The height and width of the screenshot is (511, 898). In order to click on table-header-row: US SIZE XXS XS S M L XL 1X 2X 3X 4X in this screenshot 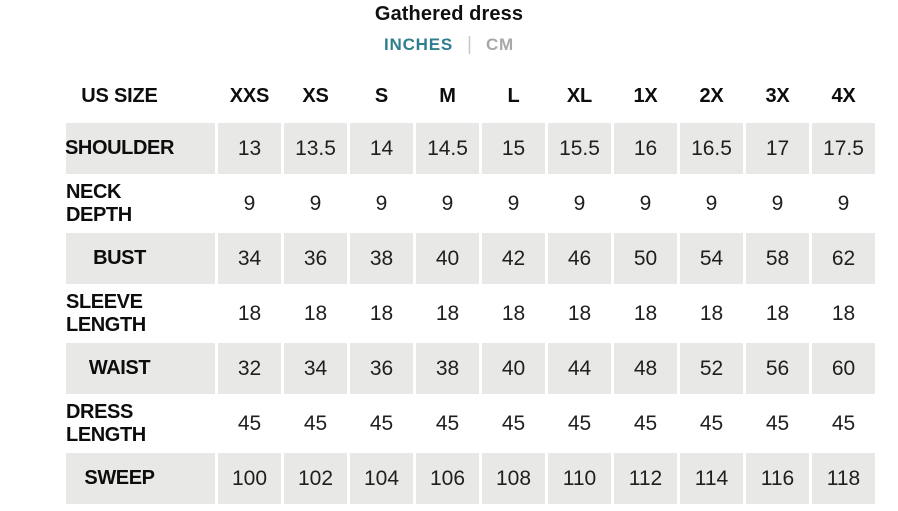, I will do `click(470, 96)`.